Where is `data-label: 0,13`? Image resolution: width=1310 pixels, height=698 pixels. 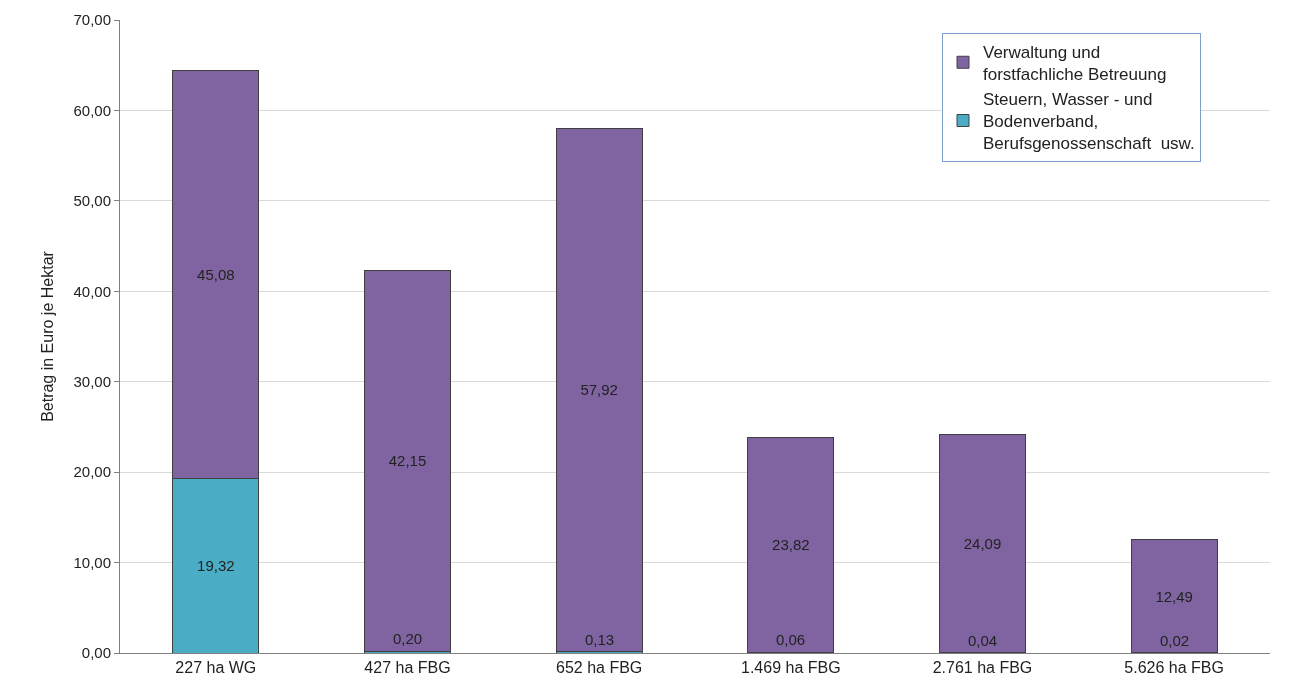
data-label: 0,13 is located at coordinates (600, 639).